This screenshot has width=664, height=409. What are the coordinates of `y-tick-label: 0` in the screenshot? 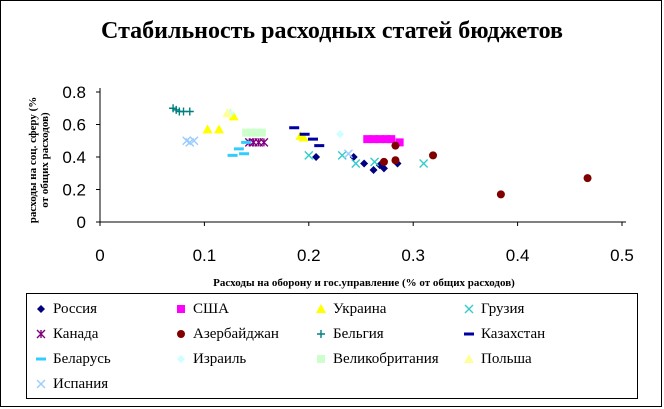 It's located at (81, 222).